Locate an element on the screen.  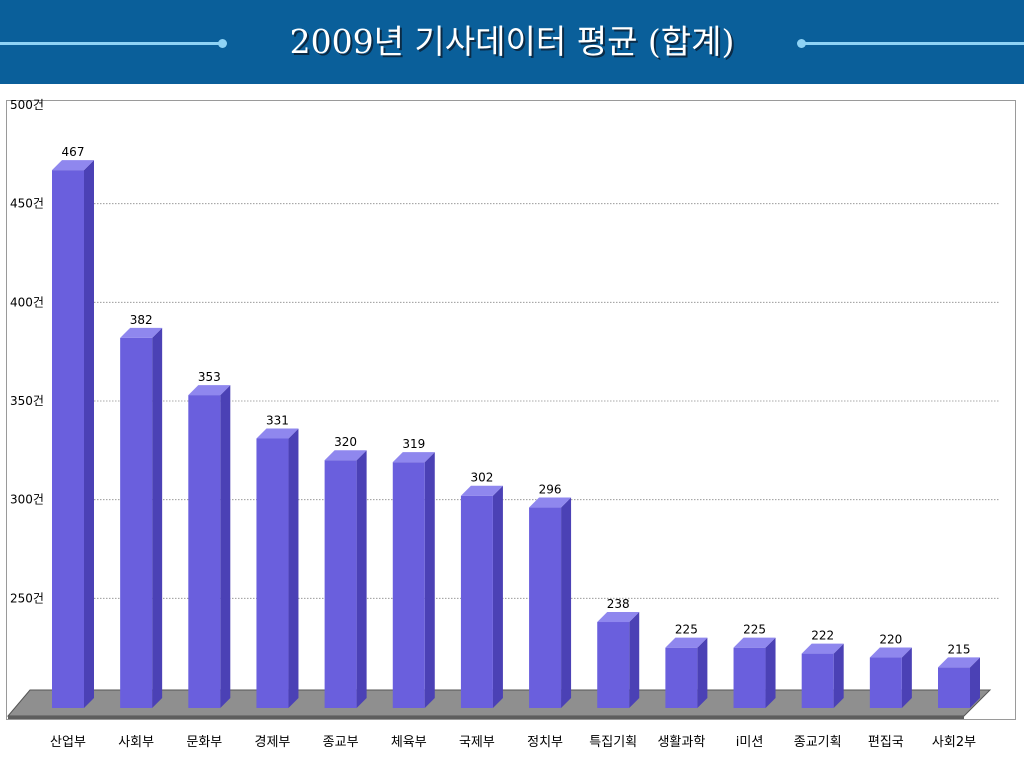
x-tick-label: 편집국 is located at coordinates (886, 742).